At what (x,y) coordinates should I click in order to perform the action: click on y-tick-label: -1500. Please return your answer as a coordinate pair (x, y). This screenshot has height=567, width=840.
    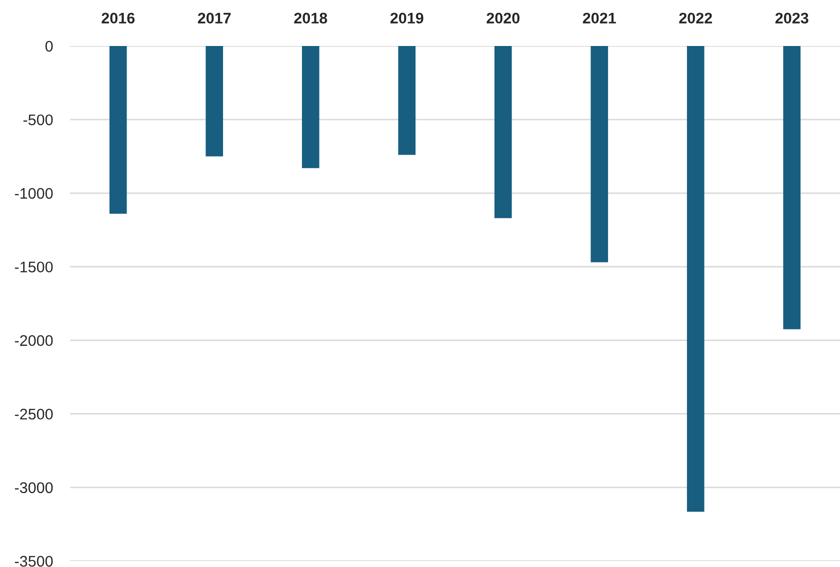
    Looking at the image, I should click on (33, 267).